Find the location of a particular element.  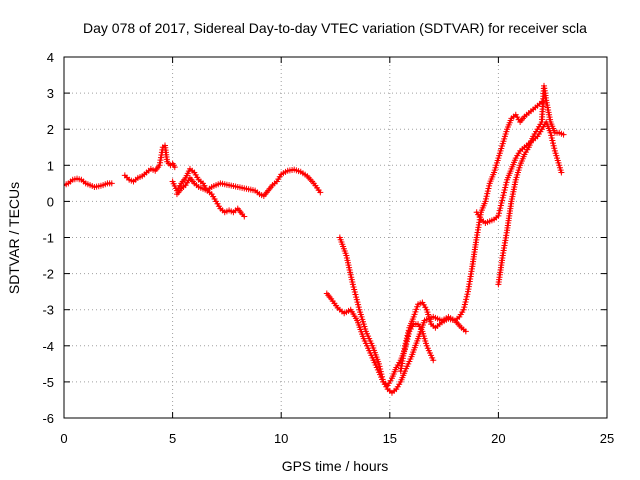

x-tick-label: 0 is located at coordinates (63, 438).